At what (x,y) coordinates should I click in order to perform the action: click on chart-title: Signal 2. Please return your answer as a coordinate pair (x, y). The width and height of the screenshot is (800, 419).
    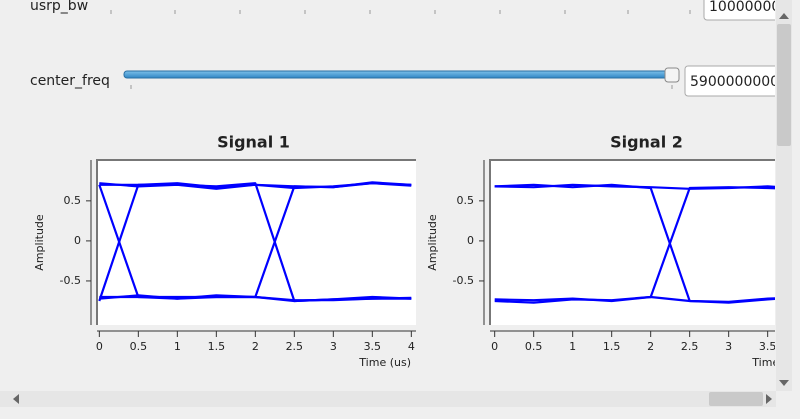
    Looking at the image, I should click on (646, 142).